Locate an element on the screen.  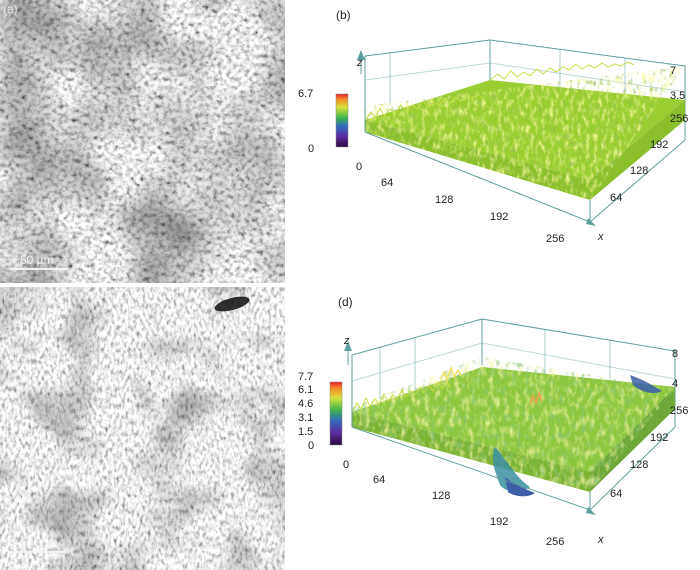
y-tick-b-0: 256 is located at coordinates (679, 119).